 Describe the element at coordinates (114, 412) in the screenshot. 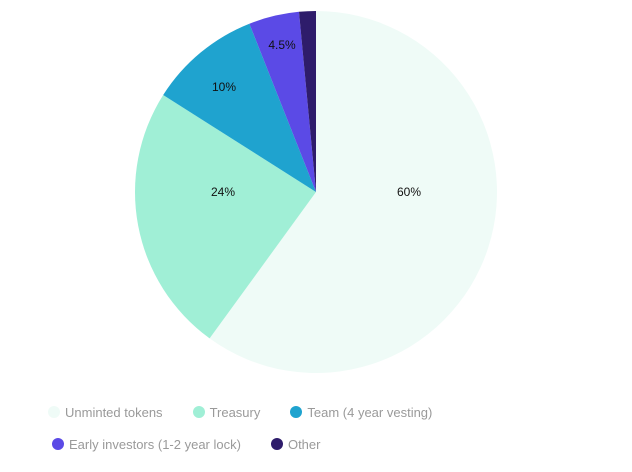

I see `legend-label: Unminted tokens` at that location.